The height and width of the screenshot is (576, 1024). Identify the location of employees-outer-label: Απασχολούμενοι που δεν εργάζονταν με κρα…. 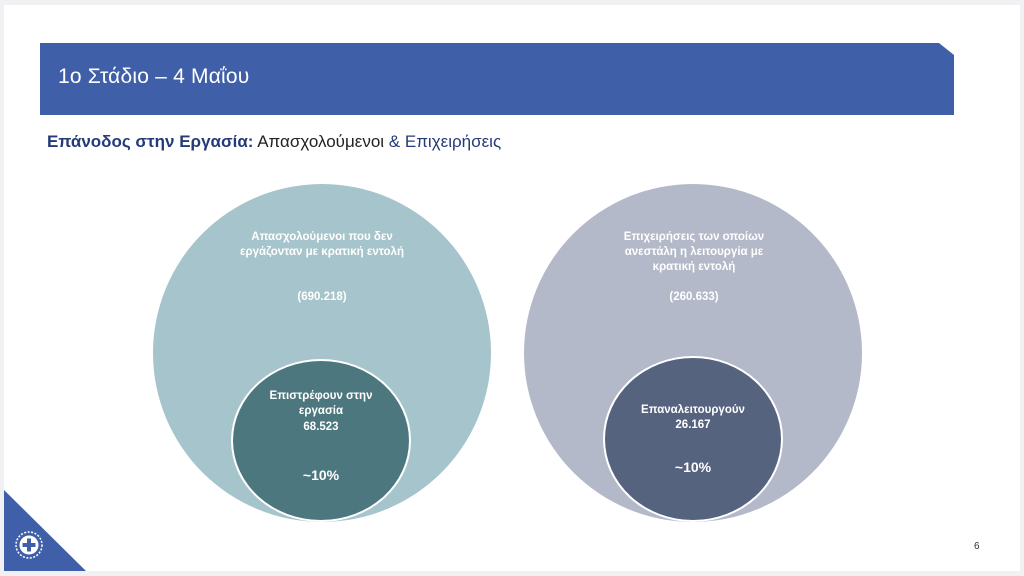
(322, 244).